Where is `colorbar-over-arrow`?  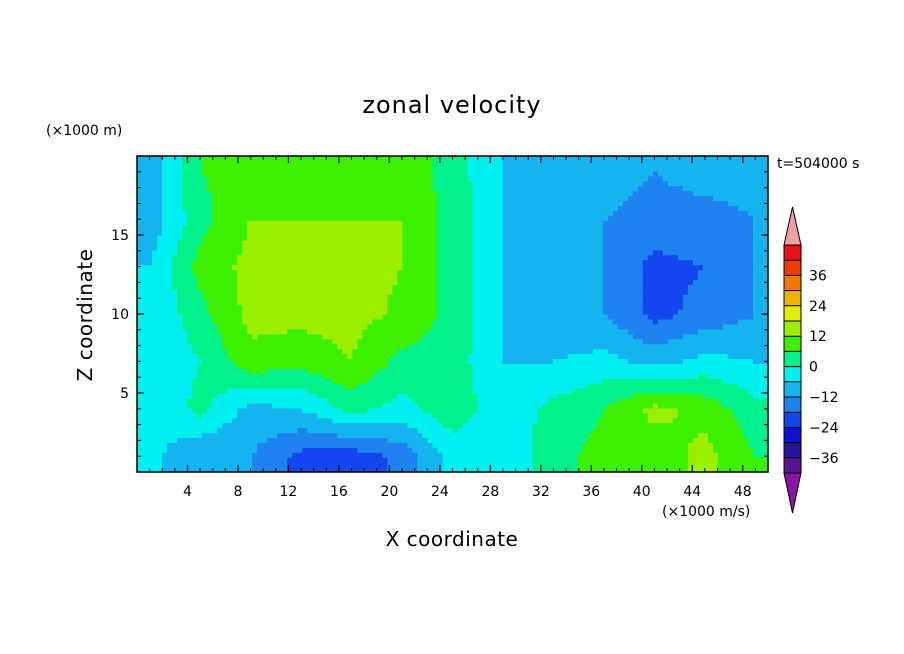 colorbar-over-arrow is located at coordinates (792, 226).